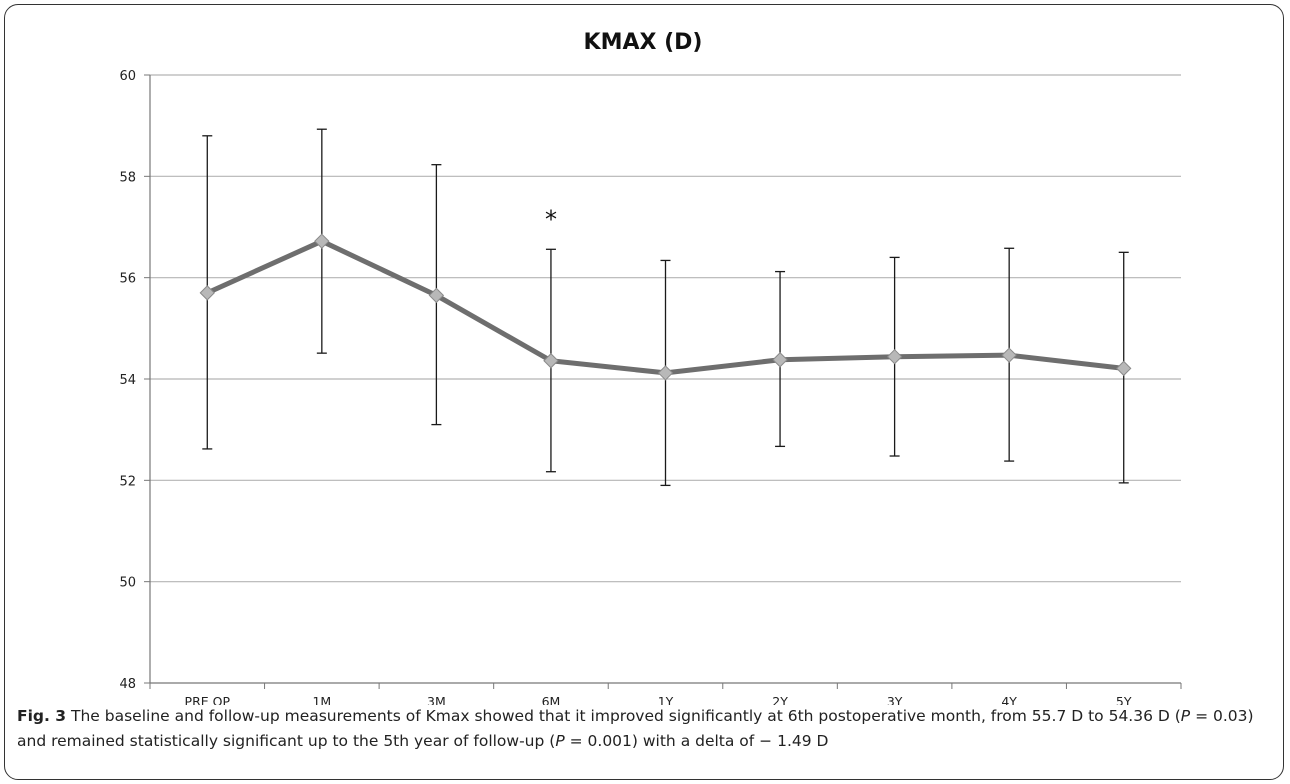  What do you see at coordinates (321, 699) in the screenshot?
I see `x-tick-label: 1M` at bounding box center [321, 699].